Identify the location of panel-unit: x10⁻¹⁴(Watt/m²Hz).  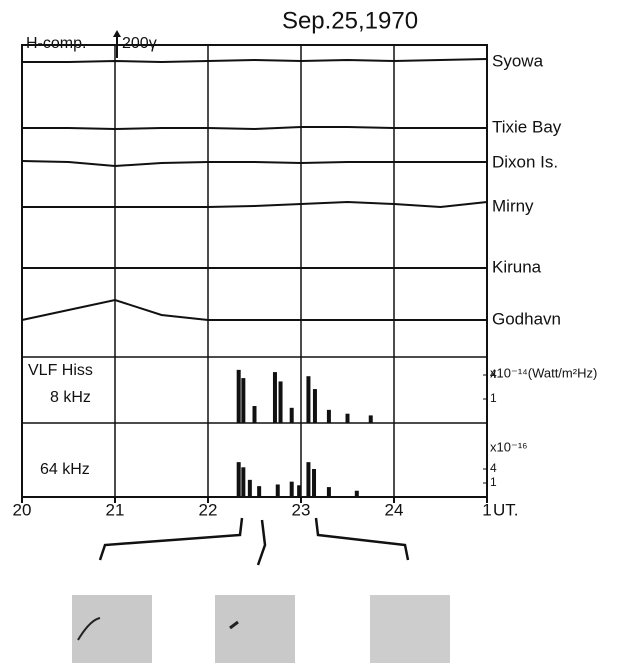
(543, 372).